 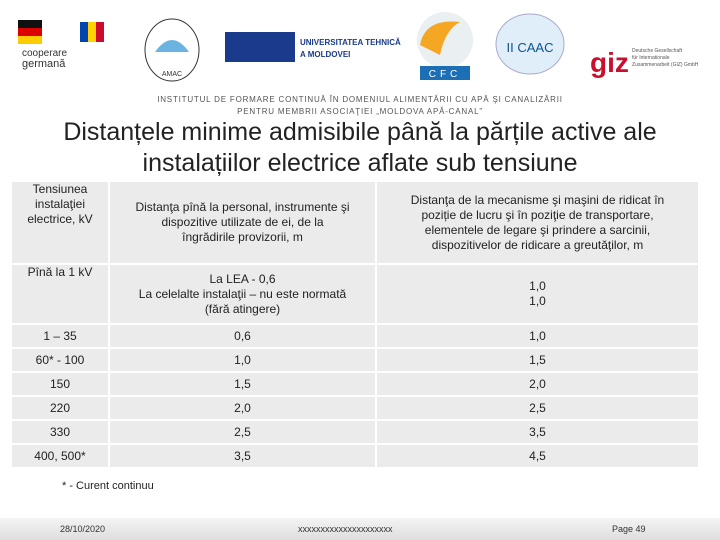 I want to click on table-row: 220 2,0 2,5, so click(x=355, y=408).